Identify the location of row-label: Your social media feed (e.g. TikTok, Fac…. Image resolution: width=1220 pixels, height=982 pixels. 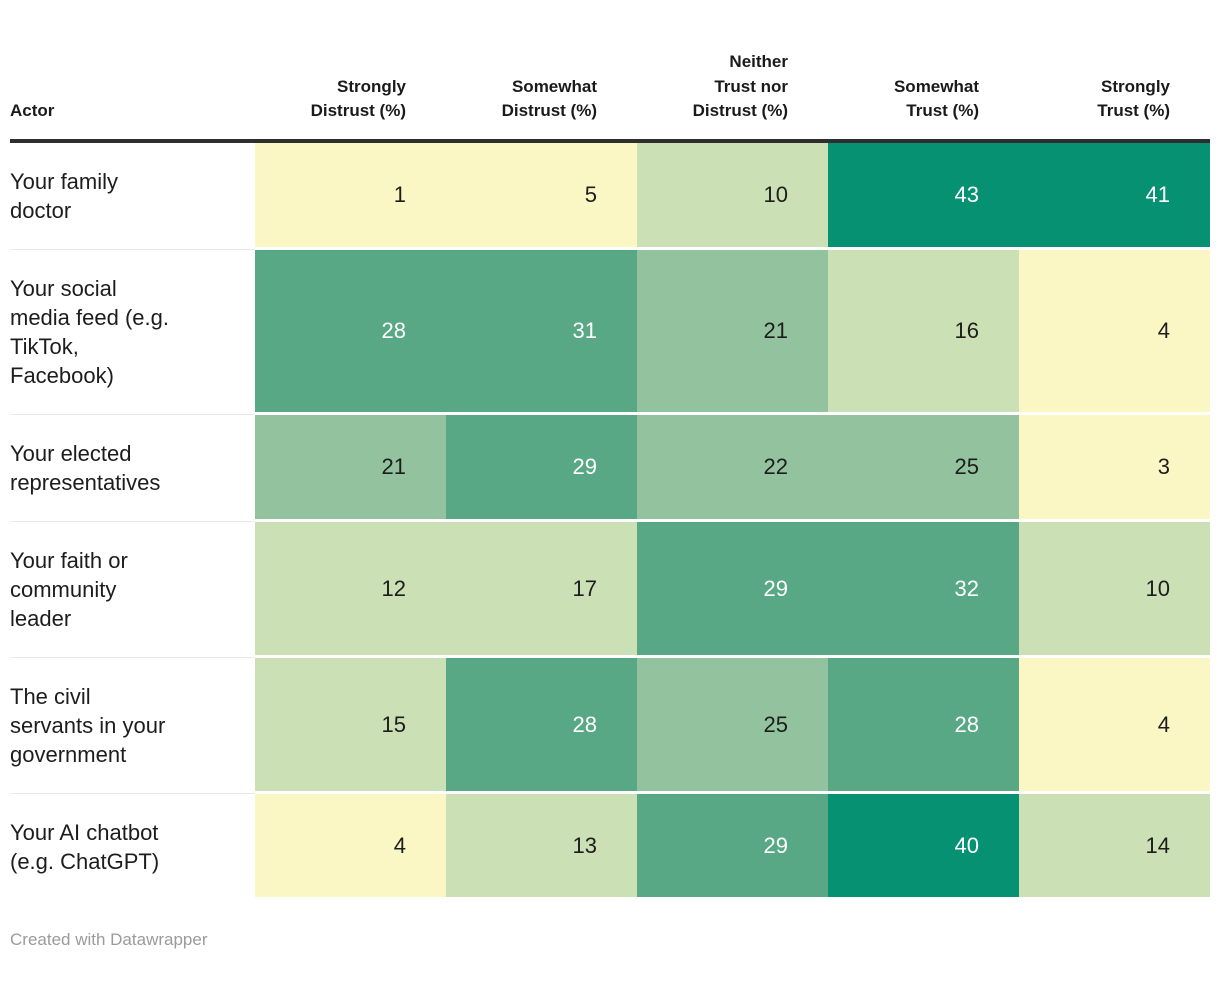
(132, 332).